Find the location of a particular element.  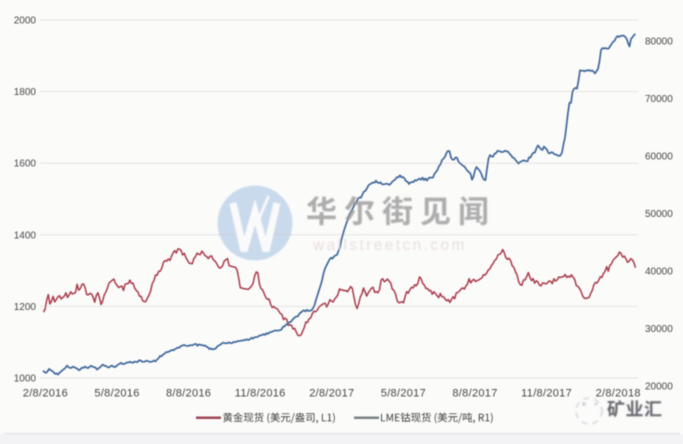

svg-text: 5/8/2017 is located at coordinates (403, 394).